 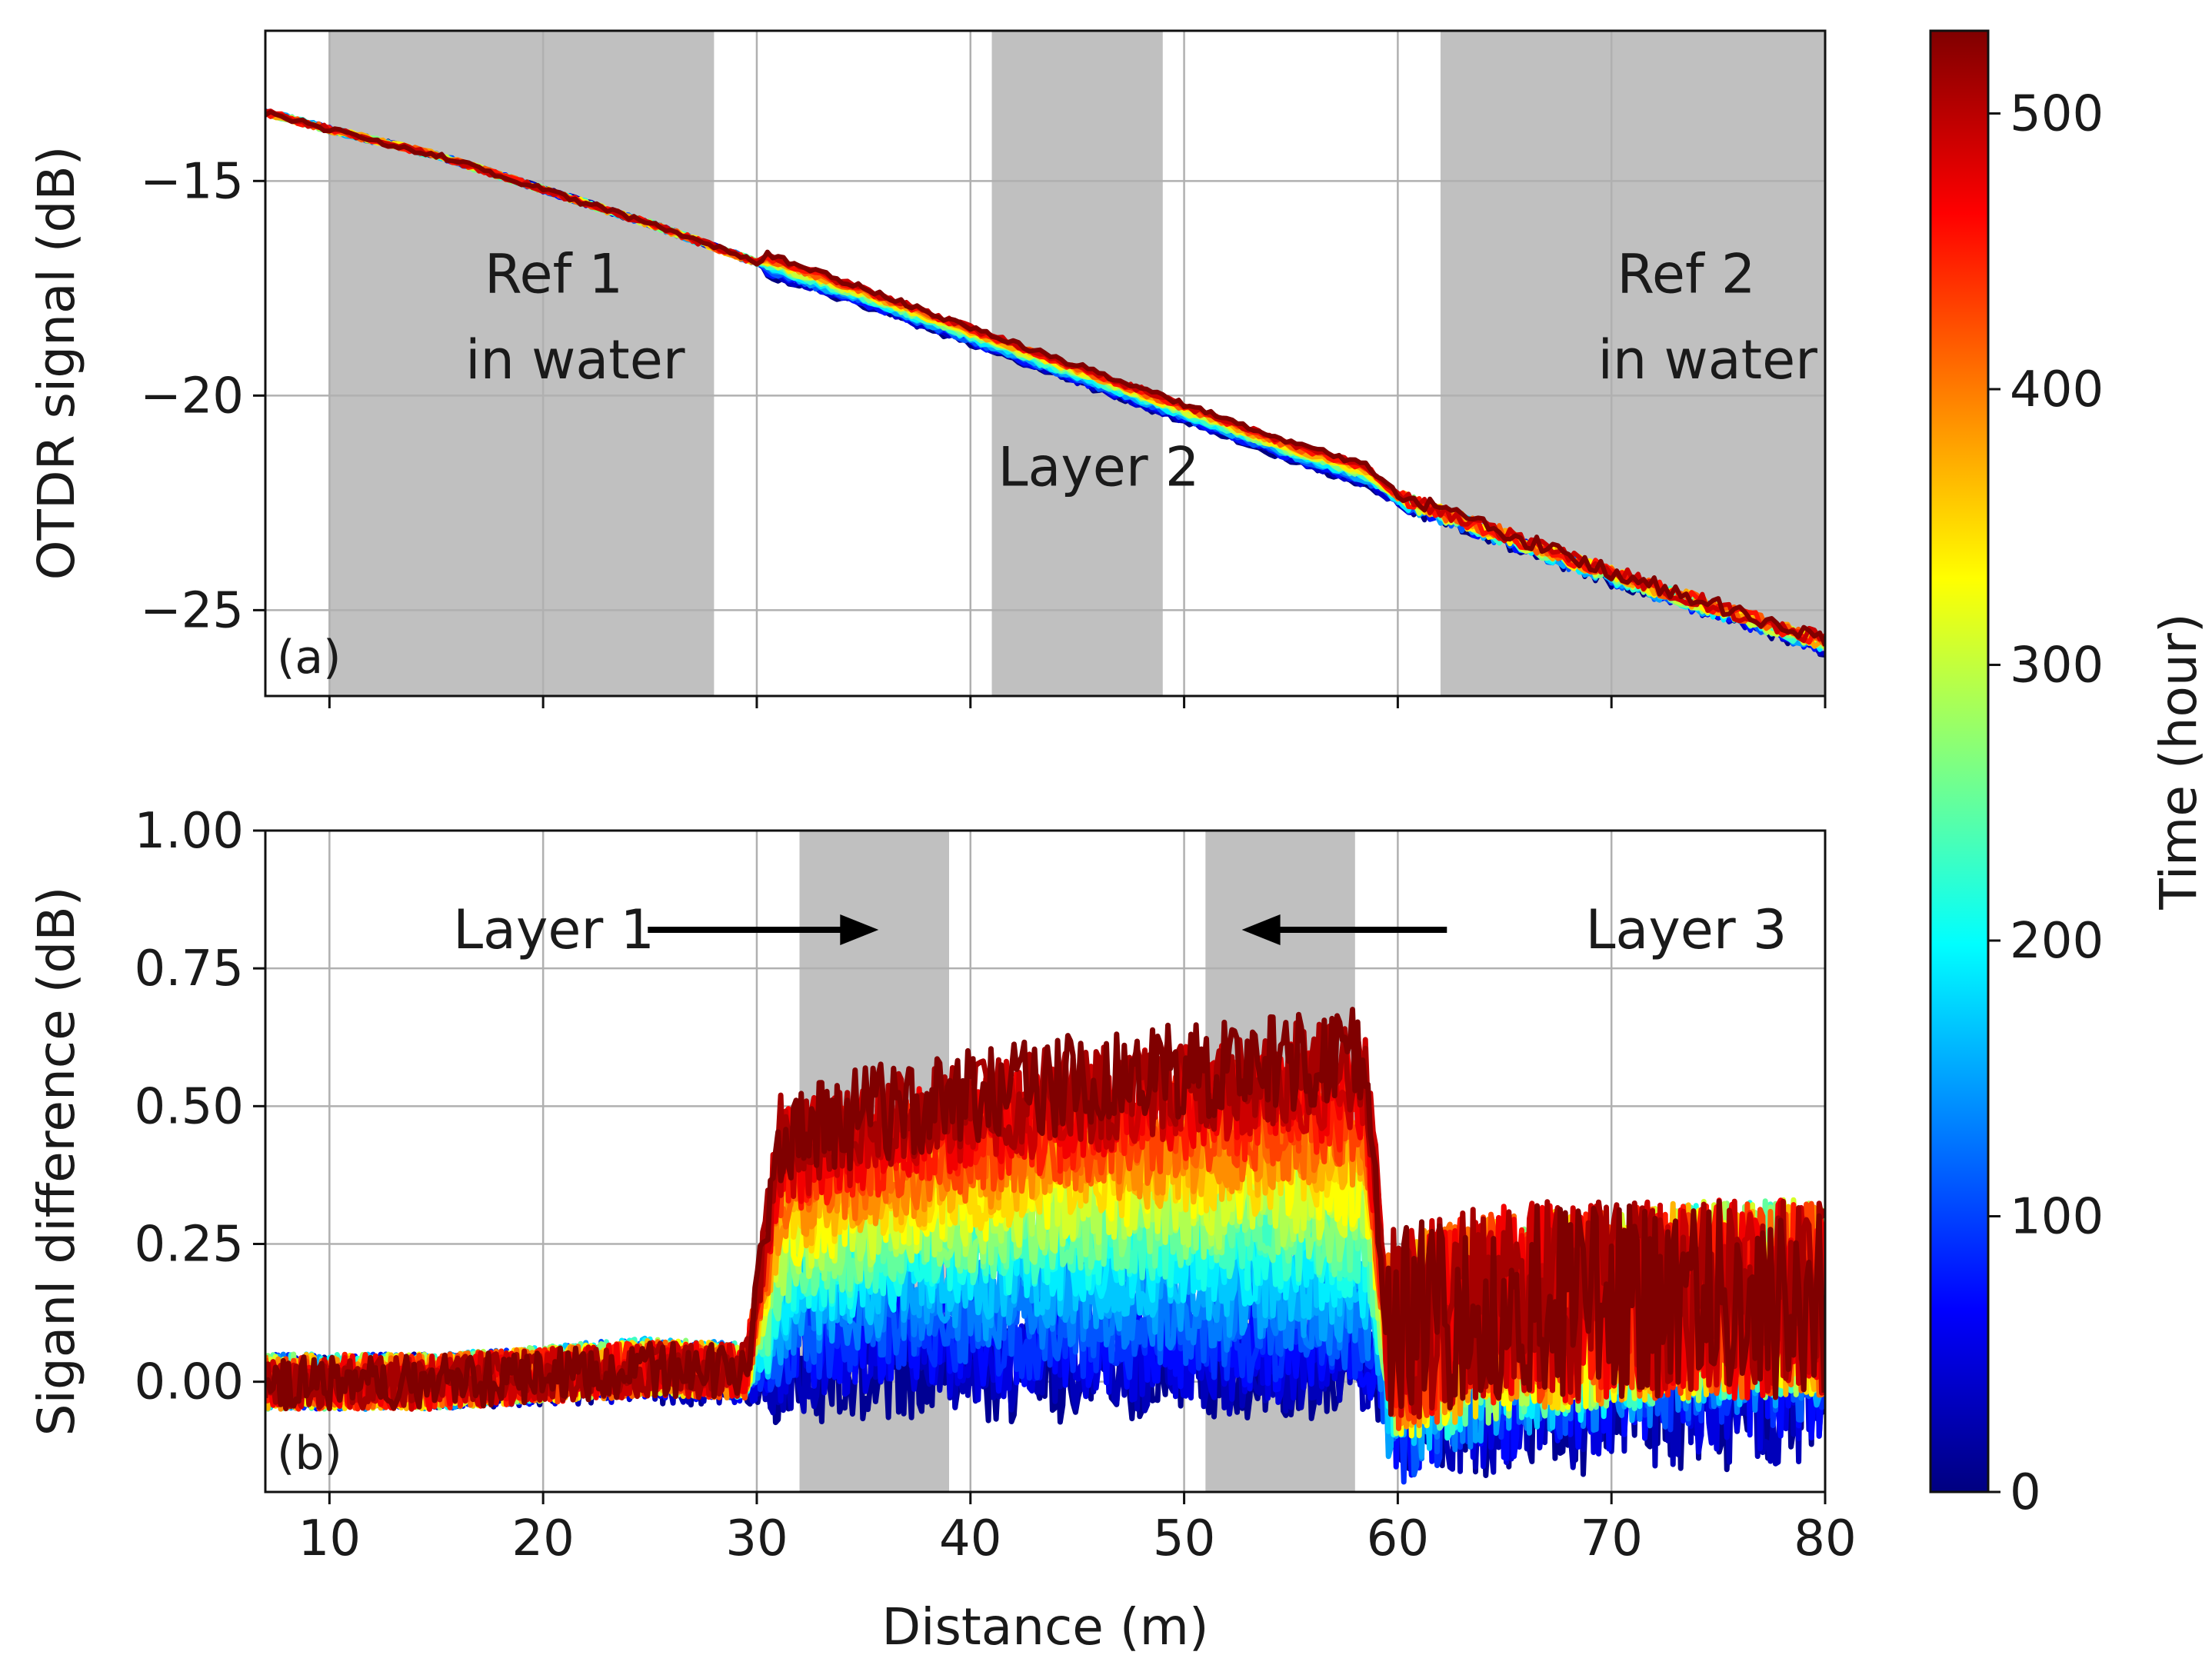 What do you see at coordinates (1825, 1538) in the screenshot?
I see `x-tick-label: 80` at bounding box center [1825, 1538].